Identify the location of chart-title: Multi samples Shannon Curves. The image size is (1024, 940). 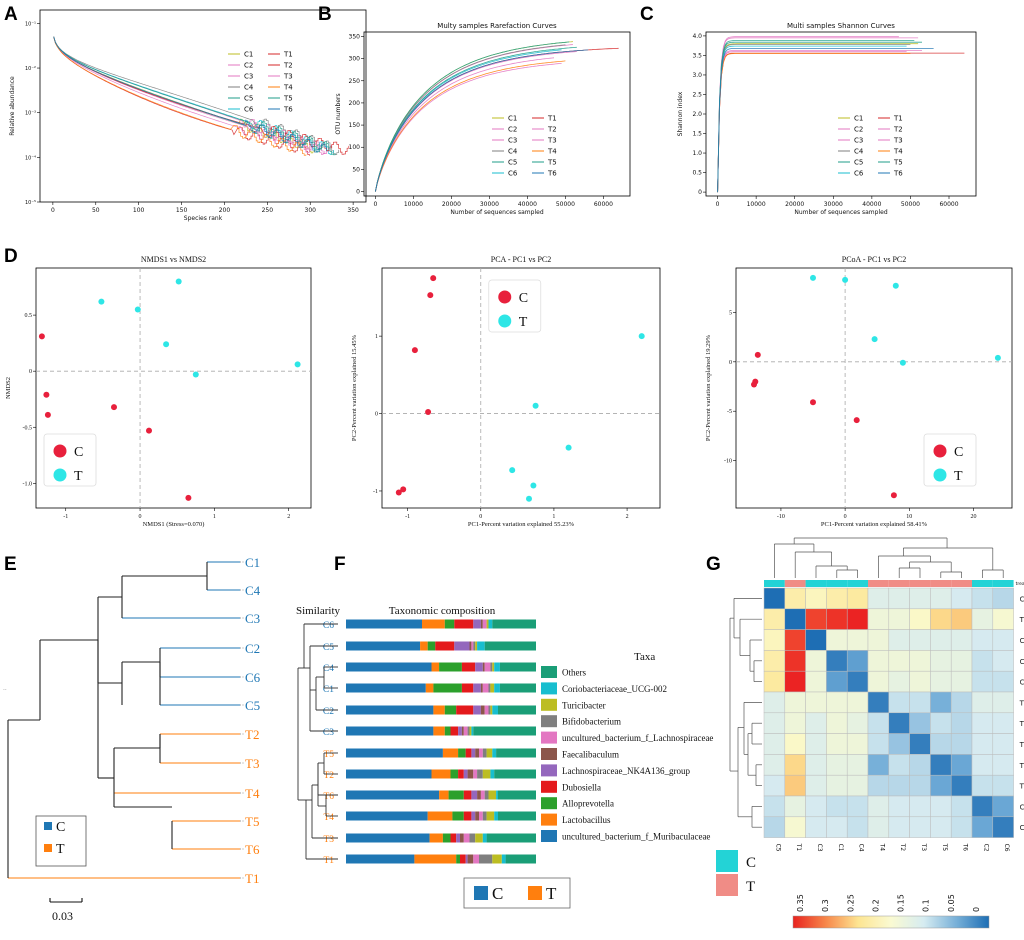
(841, 26).